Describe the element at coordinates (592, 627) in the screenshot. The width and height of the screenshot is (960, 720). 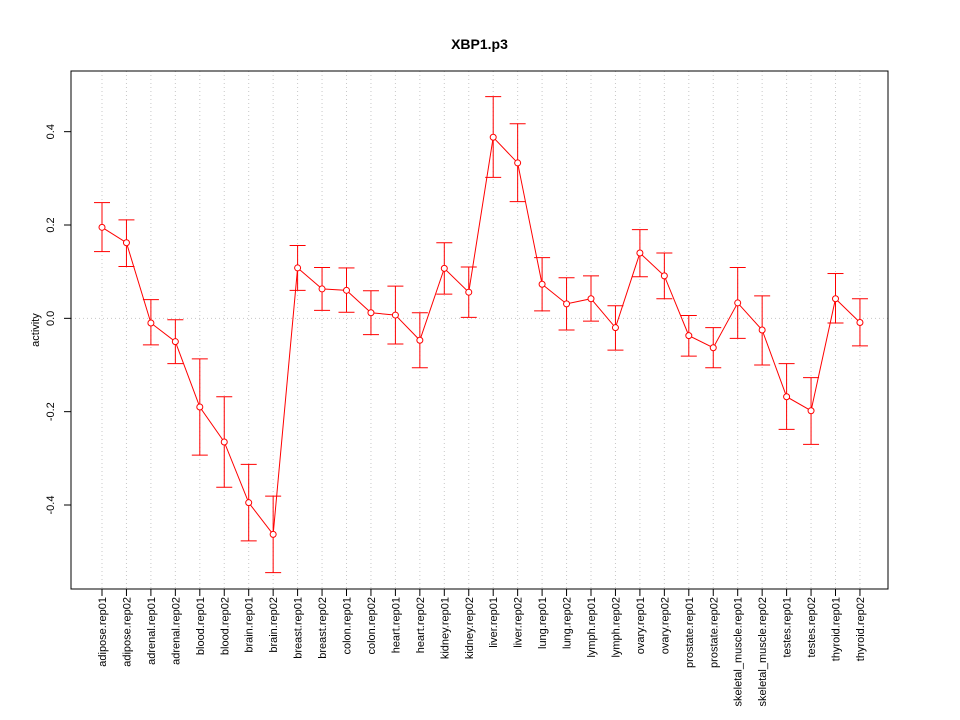
I see `x-tick-label: lymph.rep01` at that location.